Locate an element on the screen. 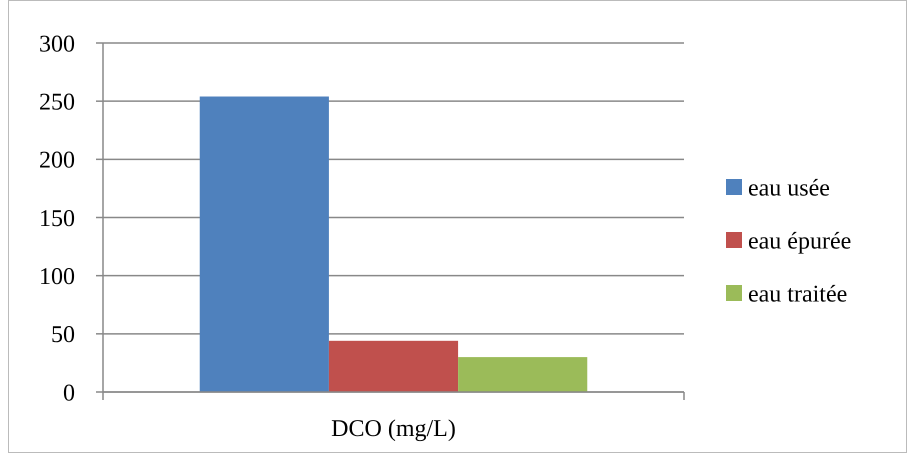 The width and height of the screenshot is (911, 454). legend-label: eau épurée is located at coordinates (800, 241).